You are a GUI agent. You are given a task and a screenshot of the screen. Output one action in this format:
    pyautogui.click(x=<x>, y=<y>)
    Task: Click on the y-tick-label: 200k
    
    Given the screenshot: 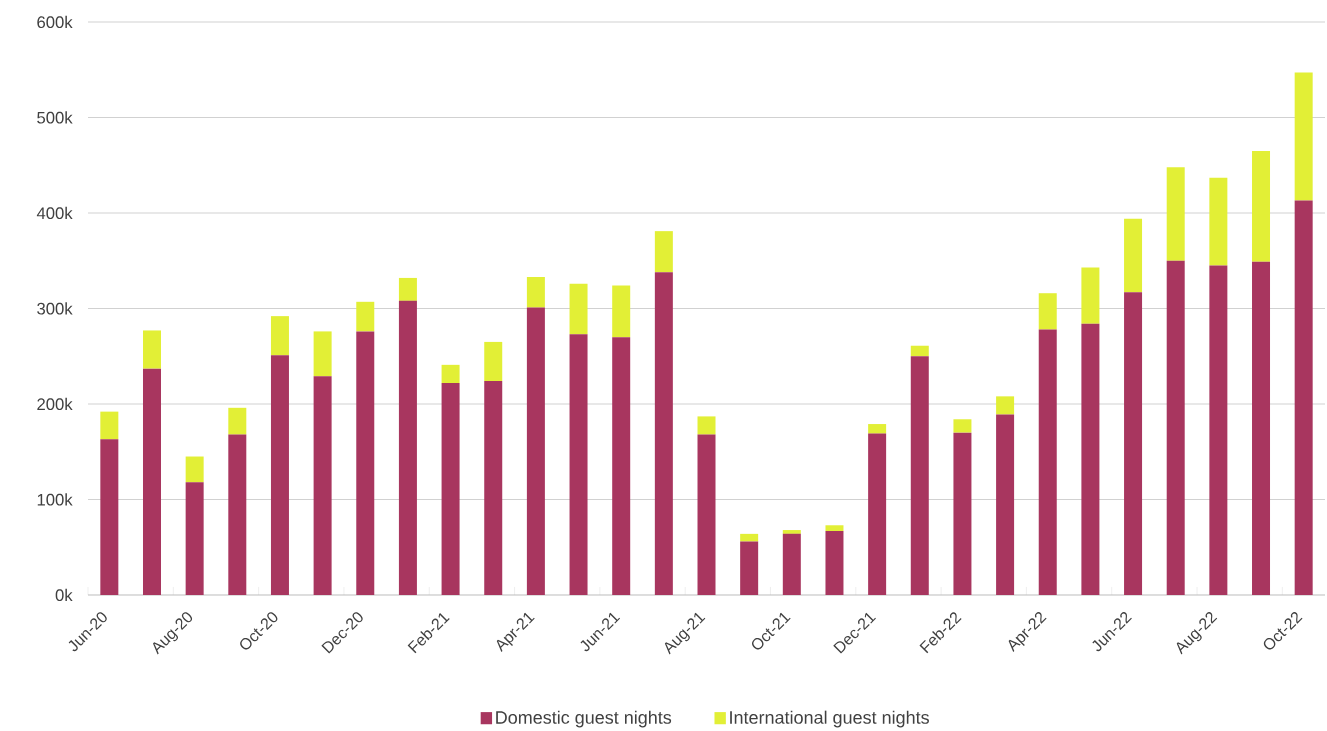 What is the action you would take?
    pyautogui.click(x=55, y=404)
    